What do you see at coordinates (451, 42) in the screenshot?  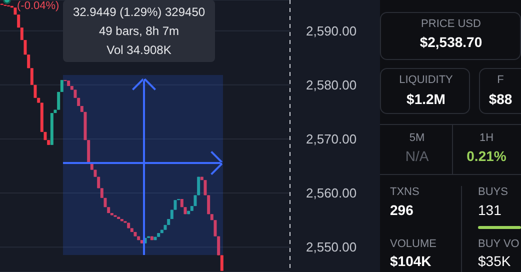 I see `text: $2,538.70` at bounding box center [451, 42].